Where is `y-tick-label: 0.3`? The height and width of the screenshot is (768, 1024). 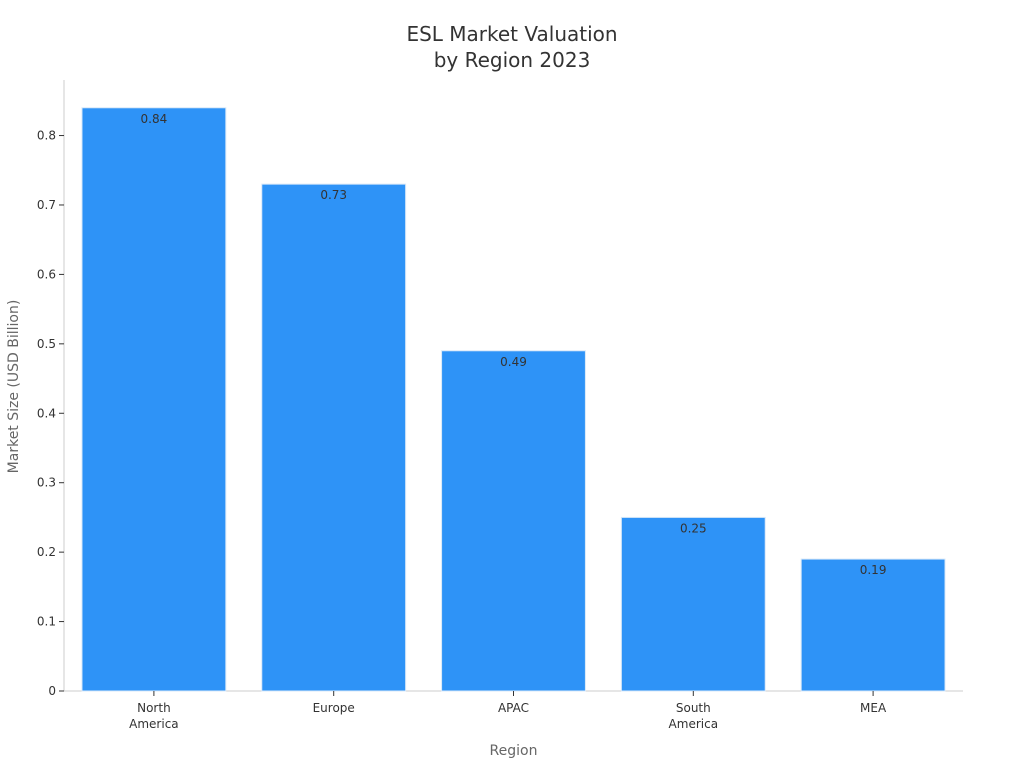 y-tick-label: 0.3 is located at coordinates (46, 483).